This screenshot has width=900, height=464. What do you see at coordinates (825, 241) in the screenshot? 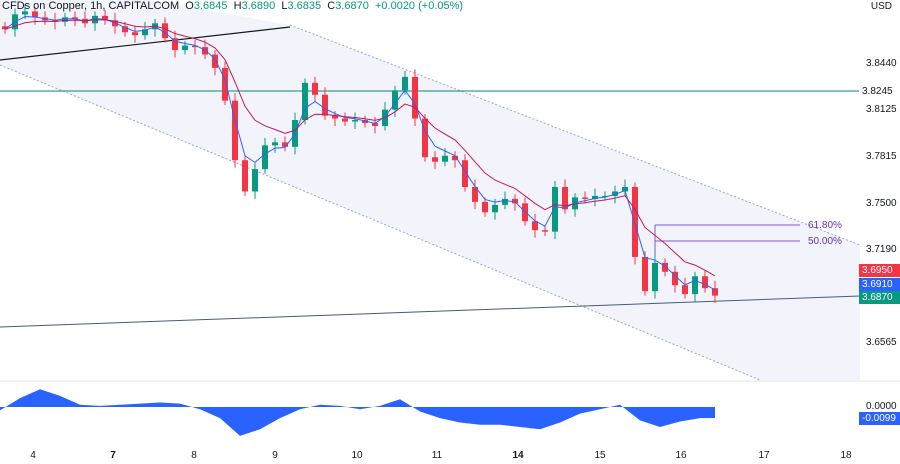
I see `fib-level-label: 50.00%` at bounding box center [825, 241].